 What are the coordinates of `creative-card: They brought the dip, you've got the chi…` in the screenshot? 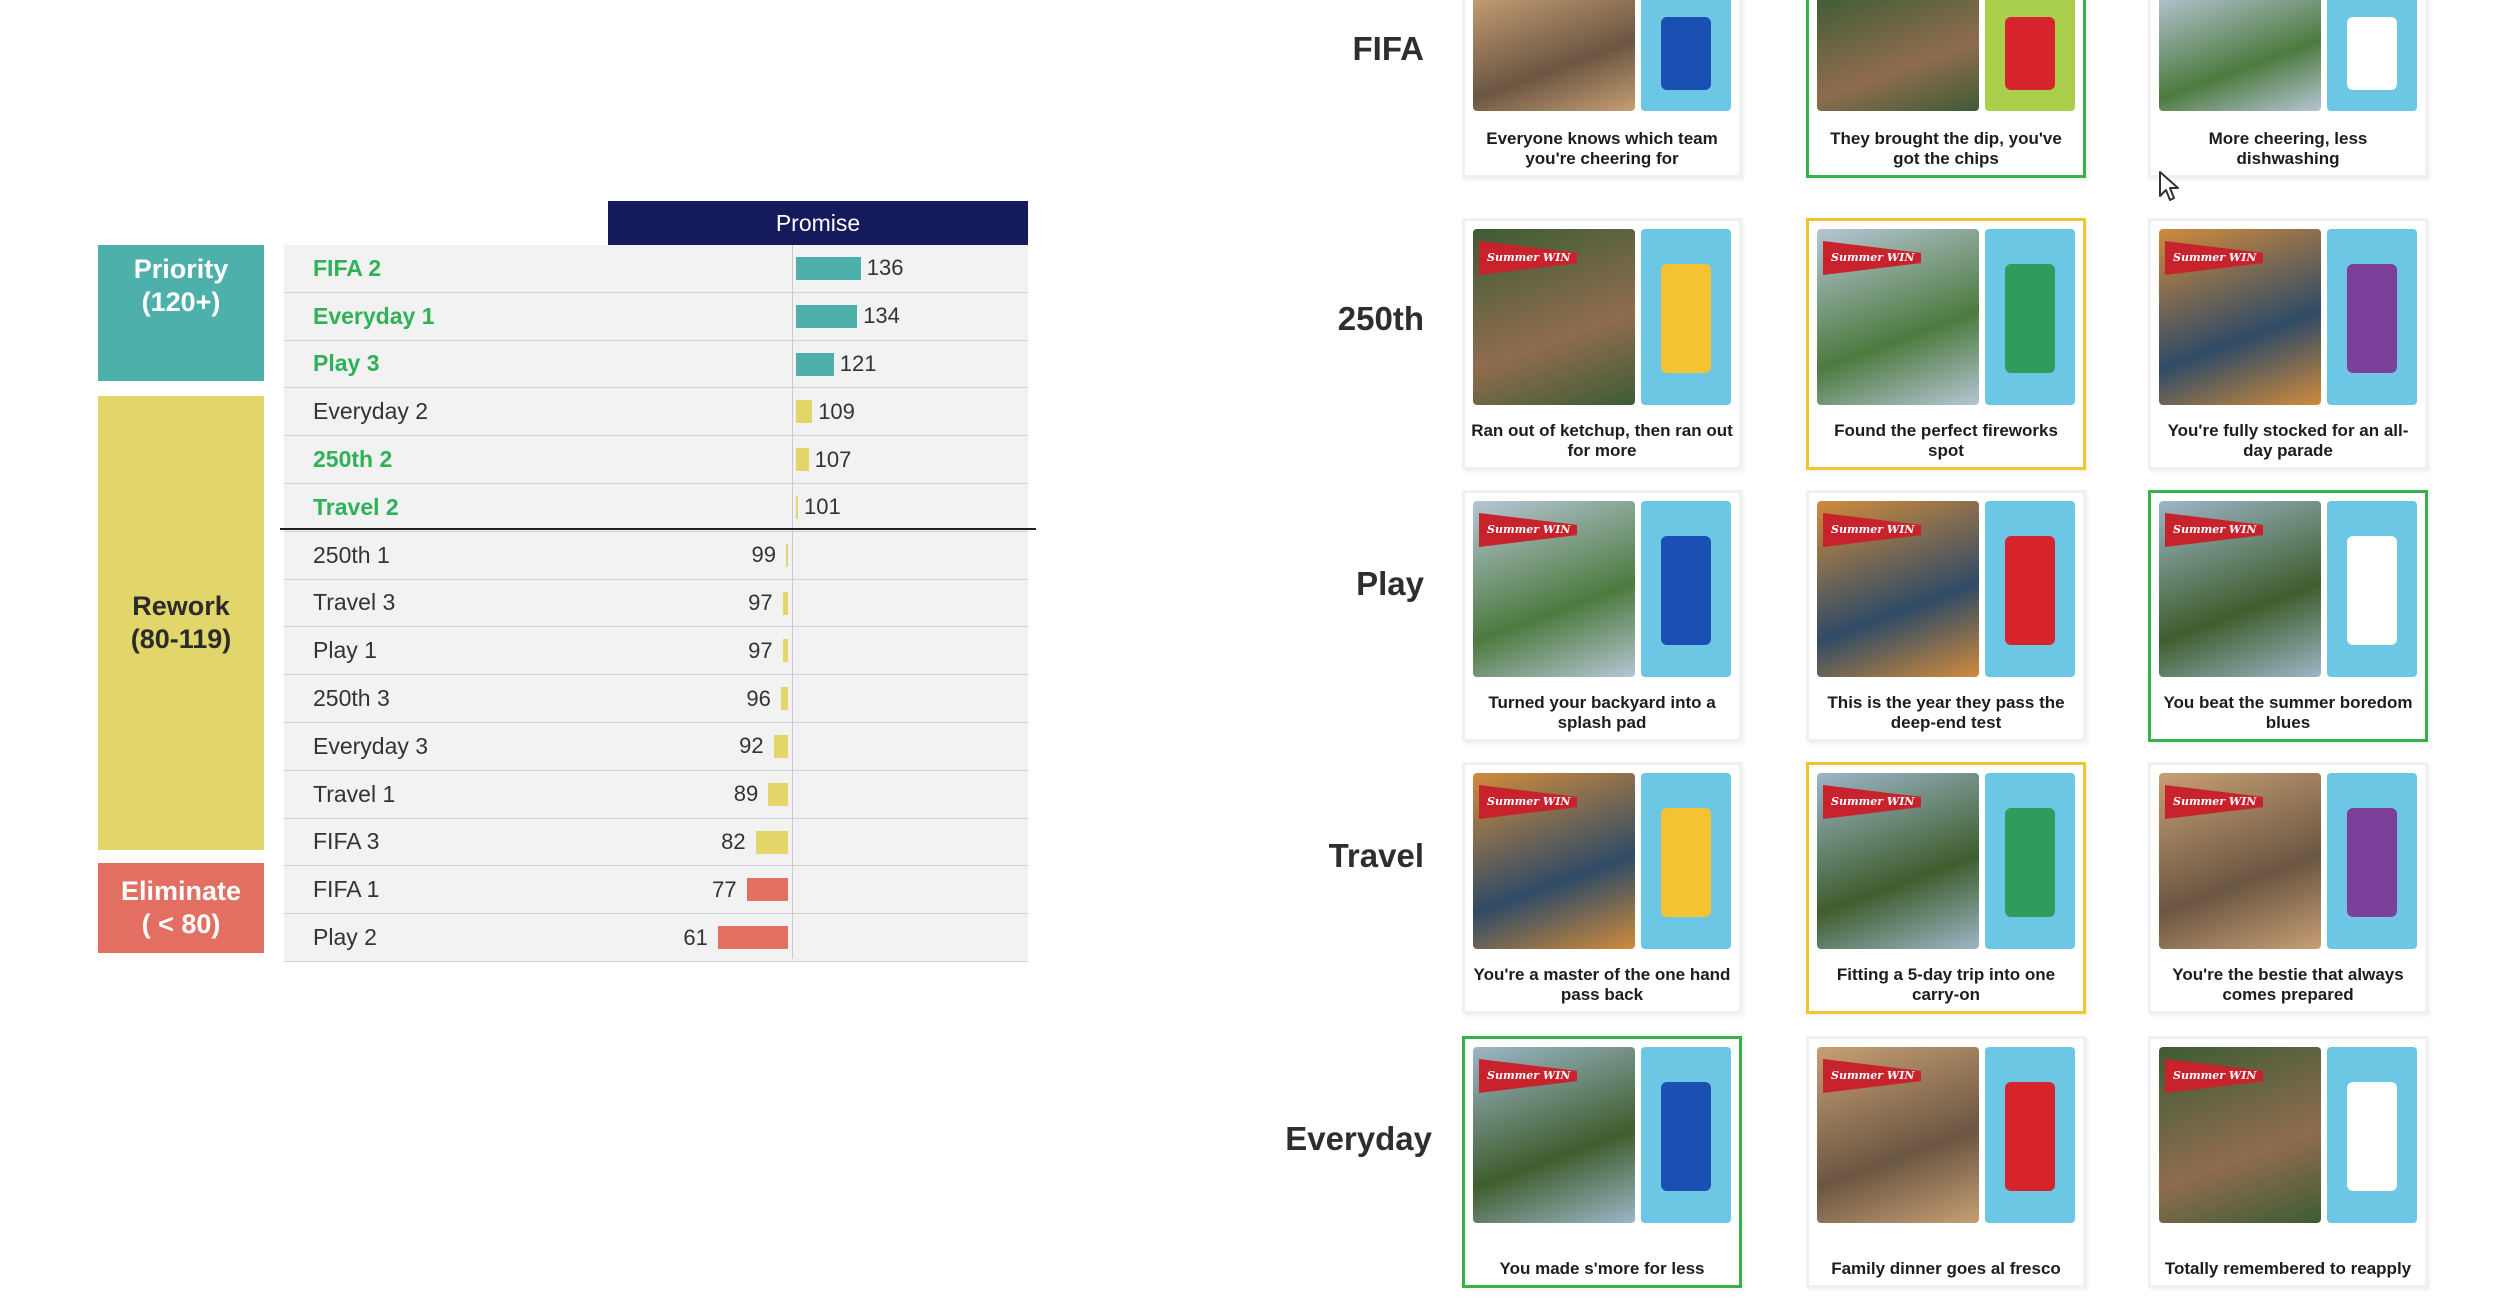 It's located at (1946, 89).